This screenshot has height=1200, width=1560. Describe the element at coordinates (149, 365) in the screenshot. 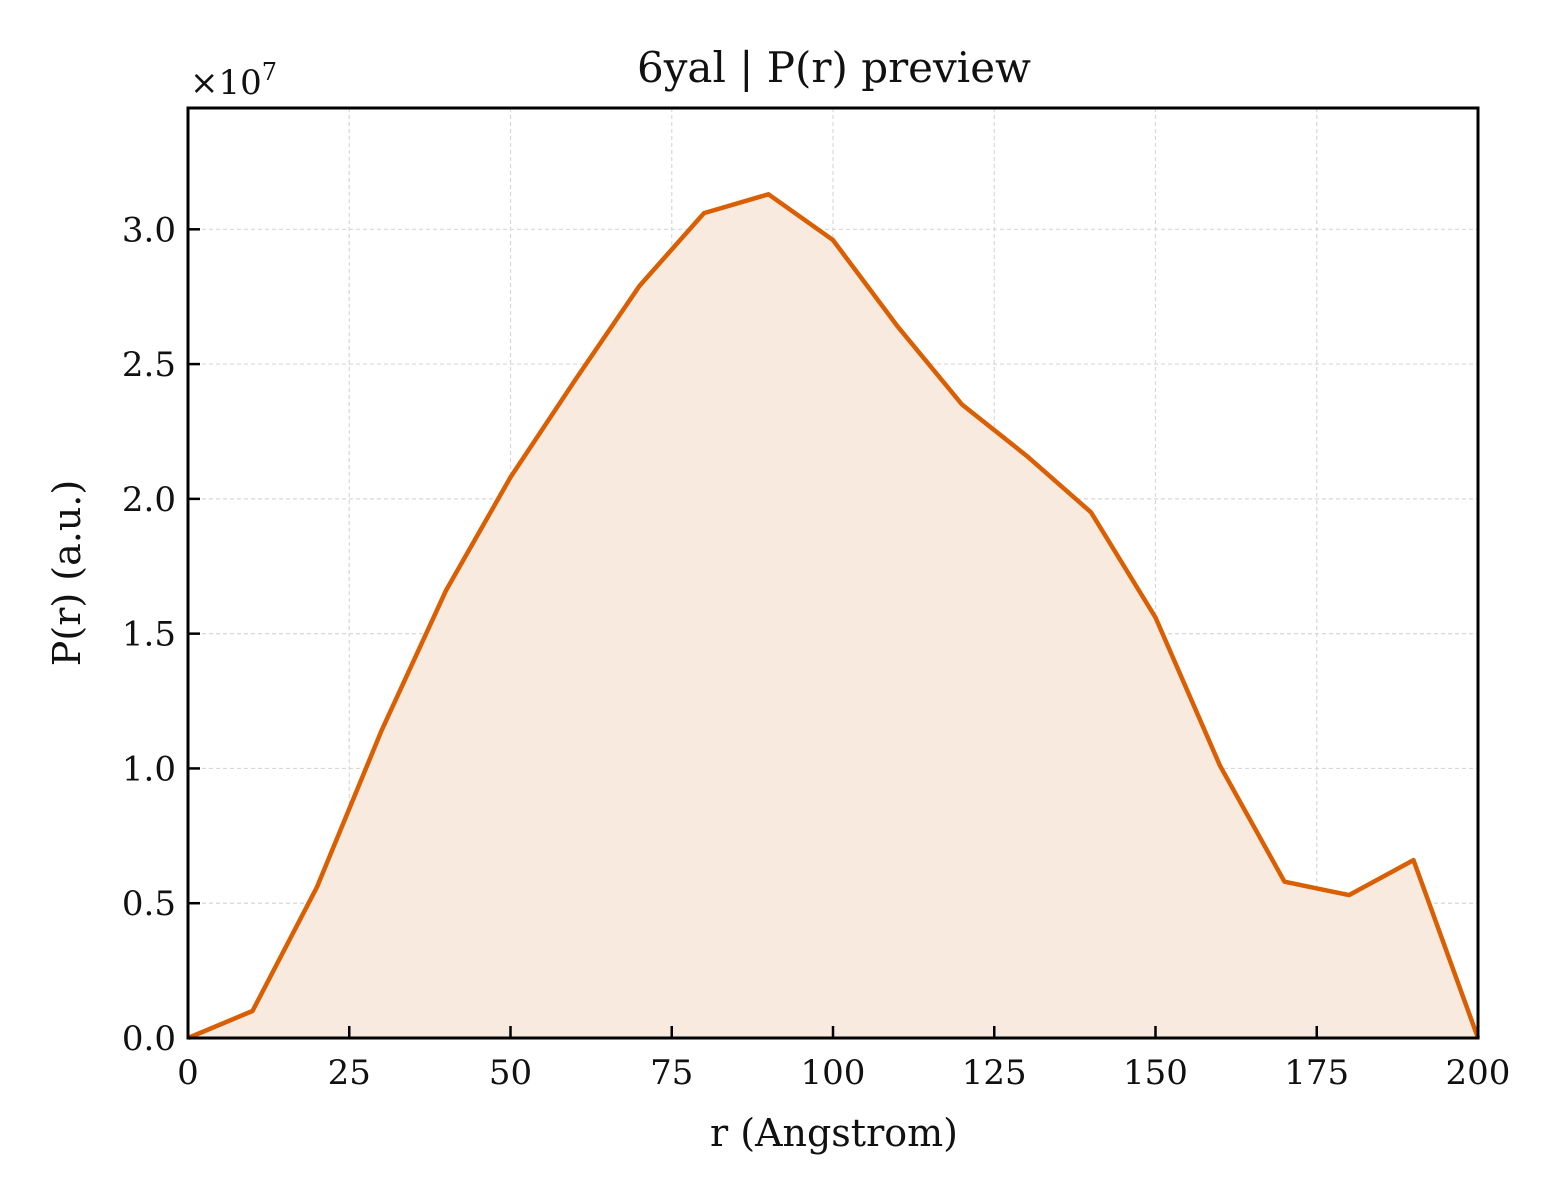

I see `y-tick-label: 2.5` at that location.